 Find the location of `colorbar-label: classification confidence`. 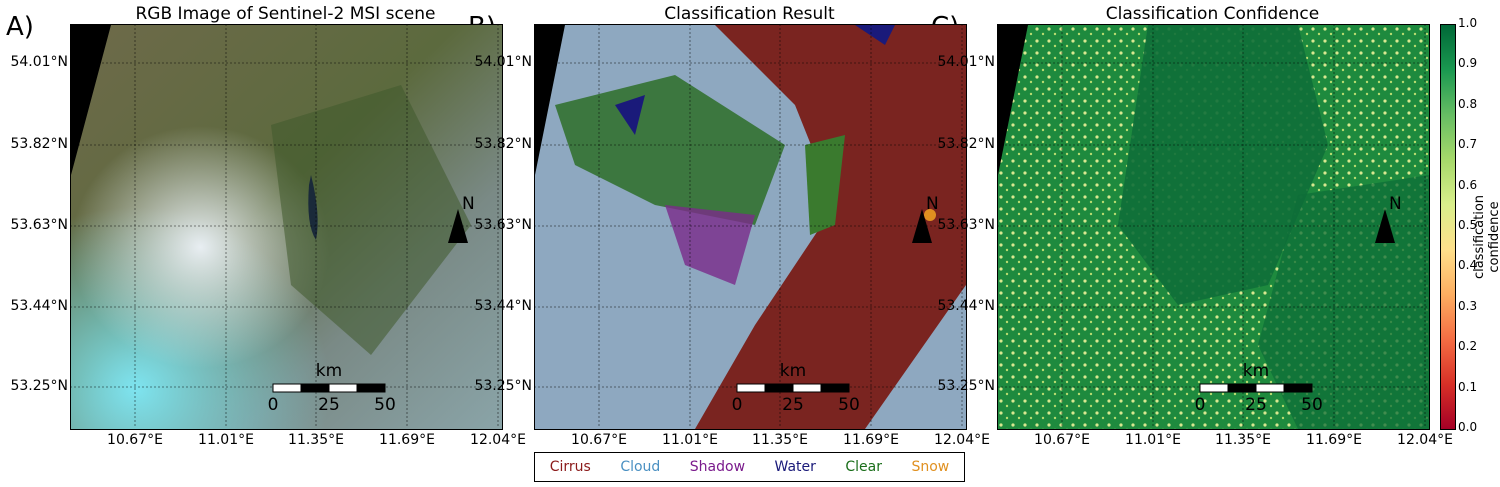

colorbar-label: classification confidence is located at coordinates (1486, 237).